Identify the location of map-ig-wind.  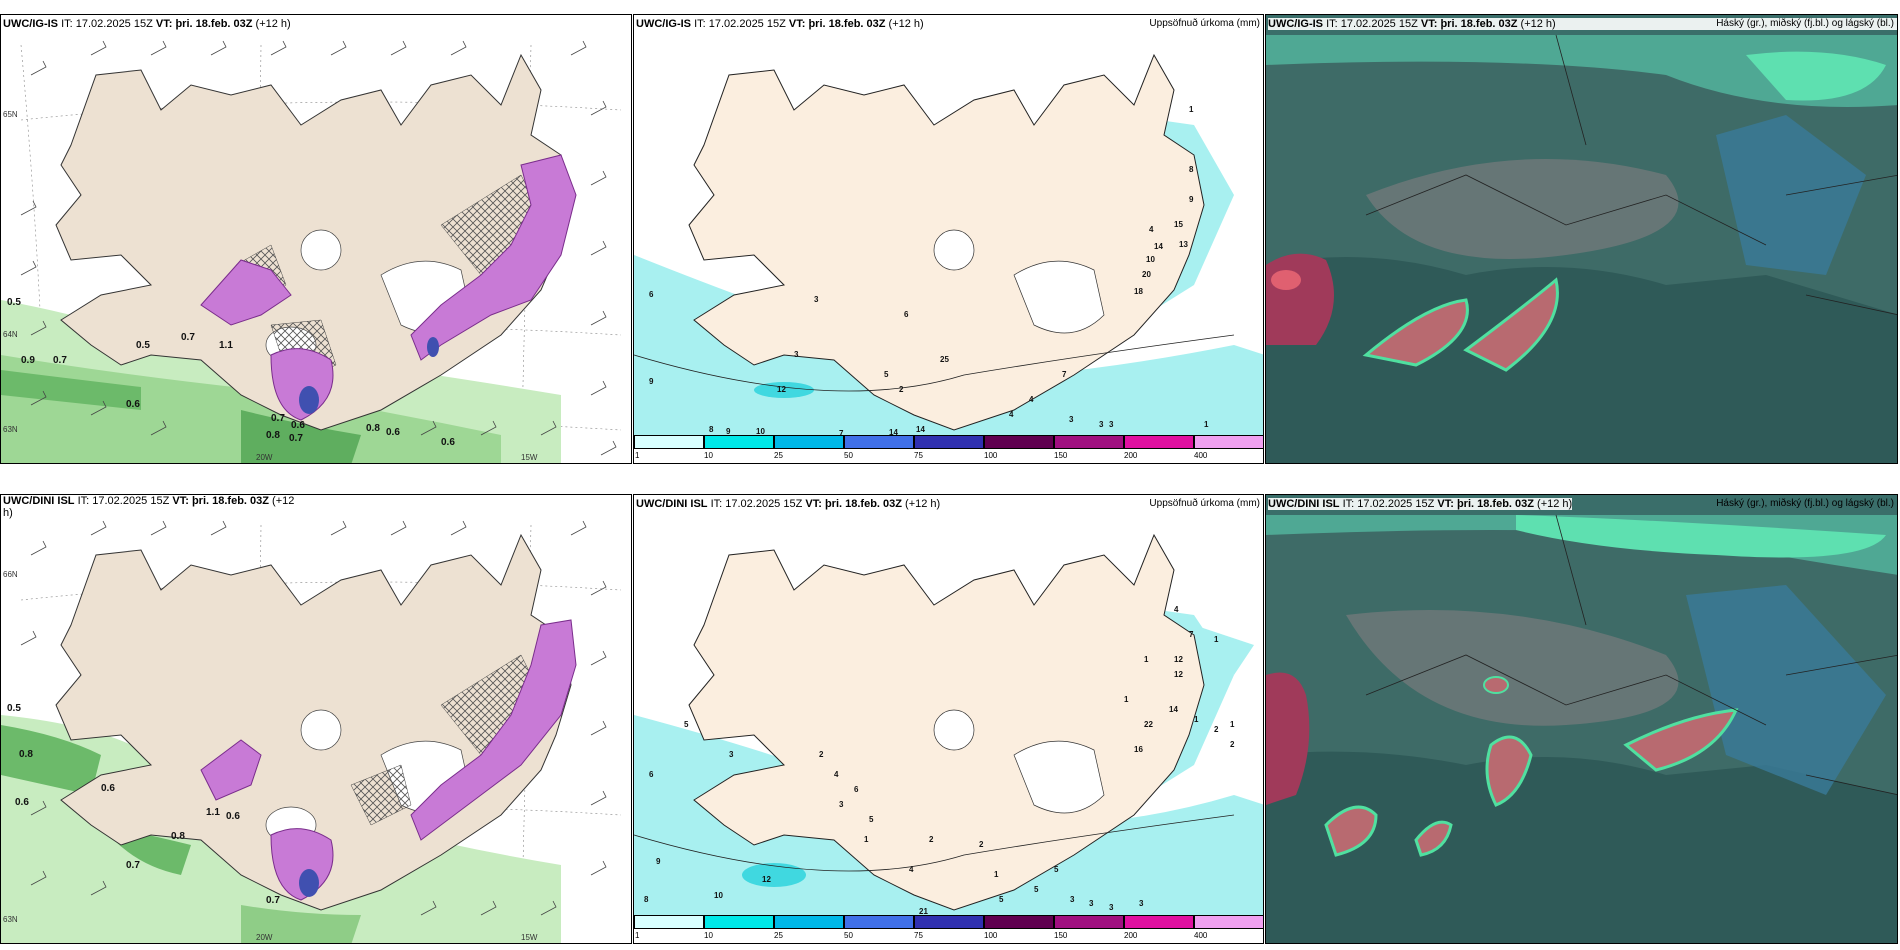
(311, 251).